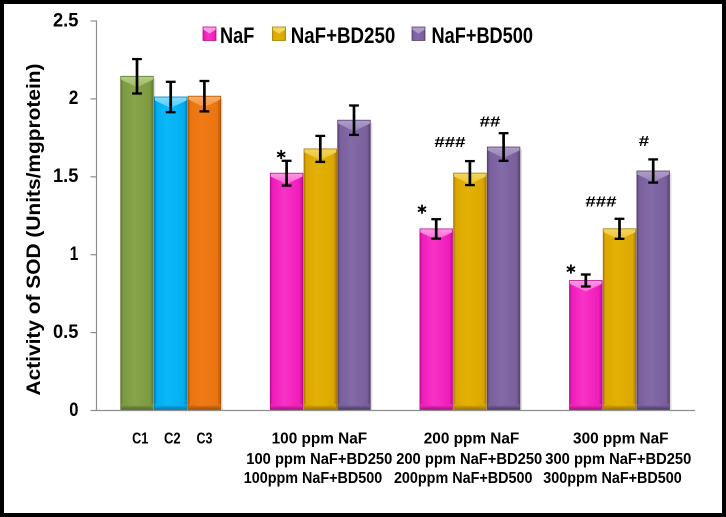 Image resolution: width=726 pixels, height=517 pixels. What do you see at coordinates (34, 230) in the screenshot?
I see `svg-text:Activity of SOD (Units/mgprote: Activity of SOD (Units/mgprotein)` at bounding box center [34, 230].